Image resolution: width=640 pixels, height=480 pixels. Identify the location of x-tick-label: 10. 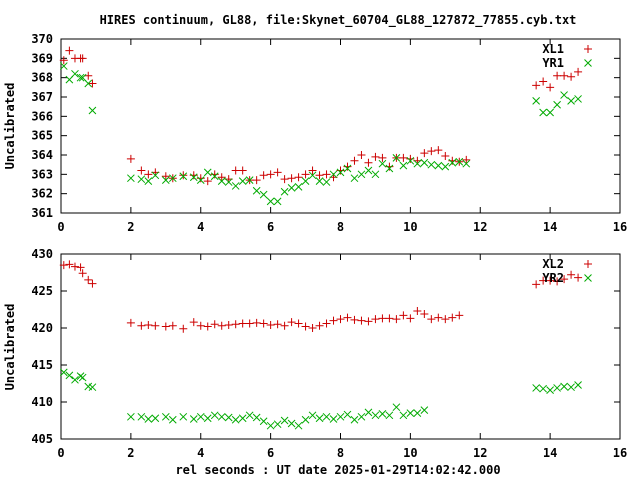
(410, 227).